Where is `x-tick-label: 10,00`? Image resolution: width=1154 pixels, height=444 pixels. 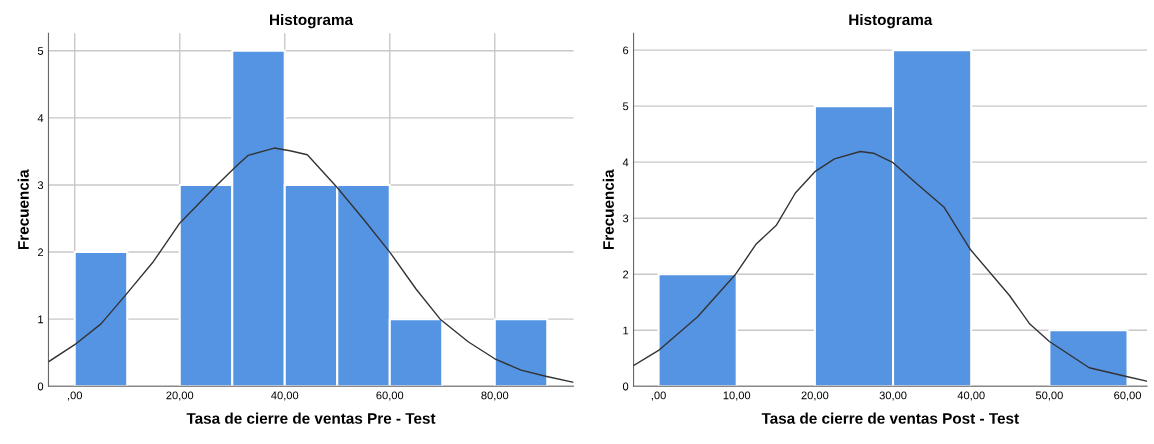
x-tick-label: 10,00 is located at coordinates (737, 396).